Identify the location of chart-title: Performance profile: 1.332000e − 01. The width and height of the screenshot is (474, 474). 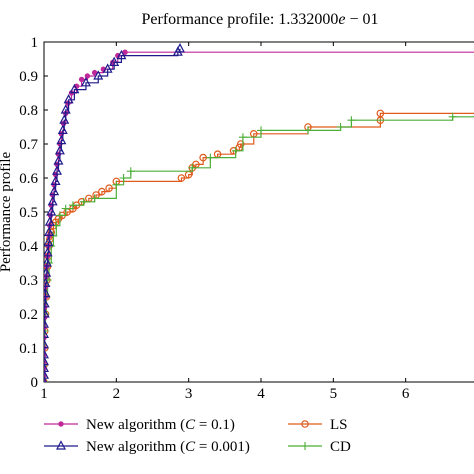
(260, 19).